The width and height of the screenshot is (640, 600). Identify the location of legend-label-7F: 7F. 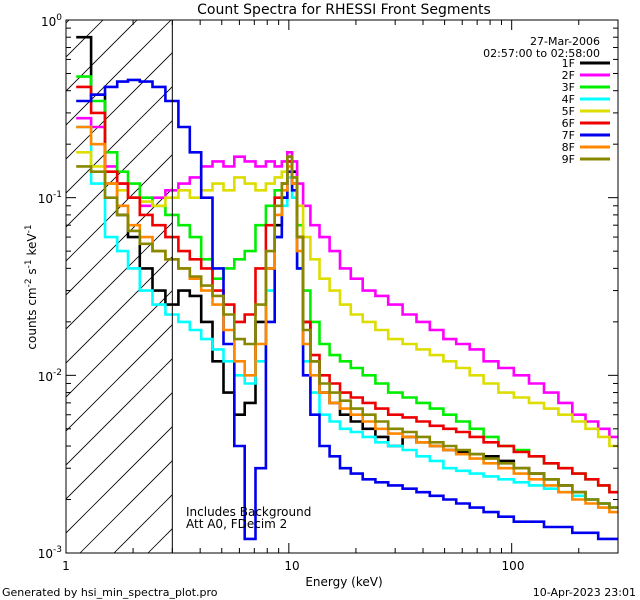
(568, 135).